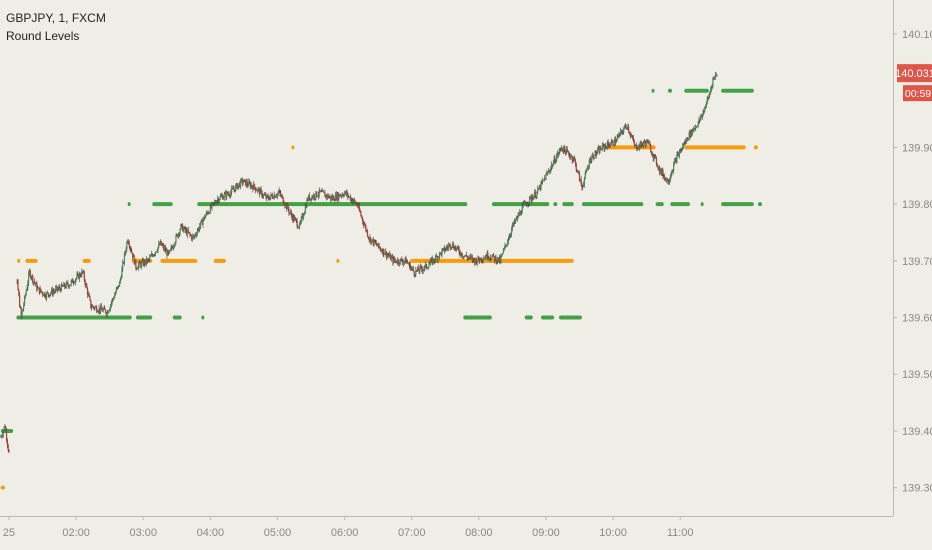 The width and height of the screenshot is (932, 550). I want to click on price-axis-panel, so click(912, 275).